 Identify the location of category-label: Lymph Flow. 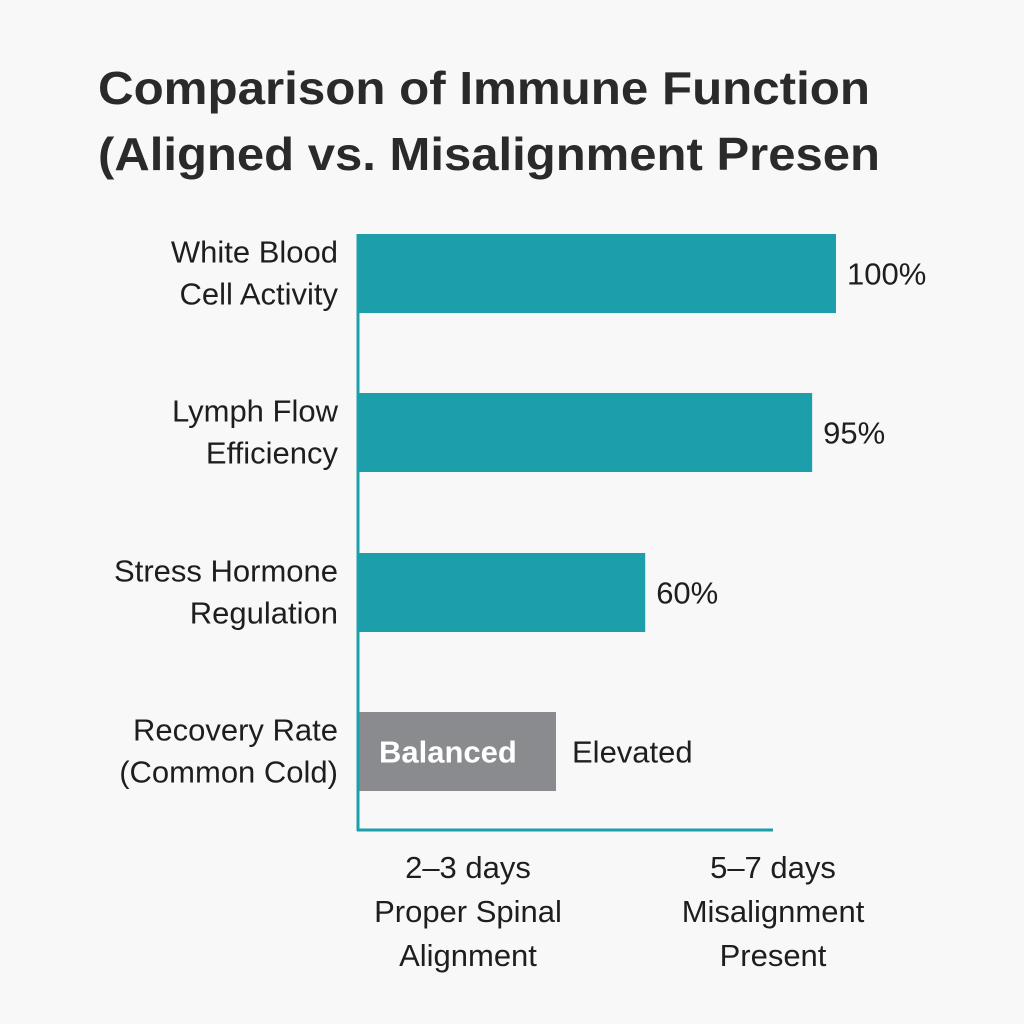
(255, 411).